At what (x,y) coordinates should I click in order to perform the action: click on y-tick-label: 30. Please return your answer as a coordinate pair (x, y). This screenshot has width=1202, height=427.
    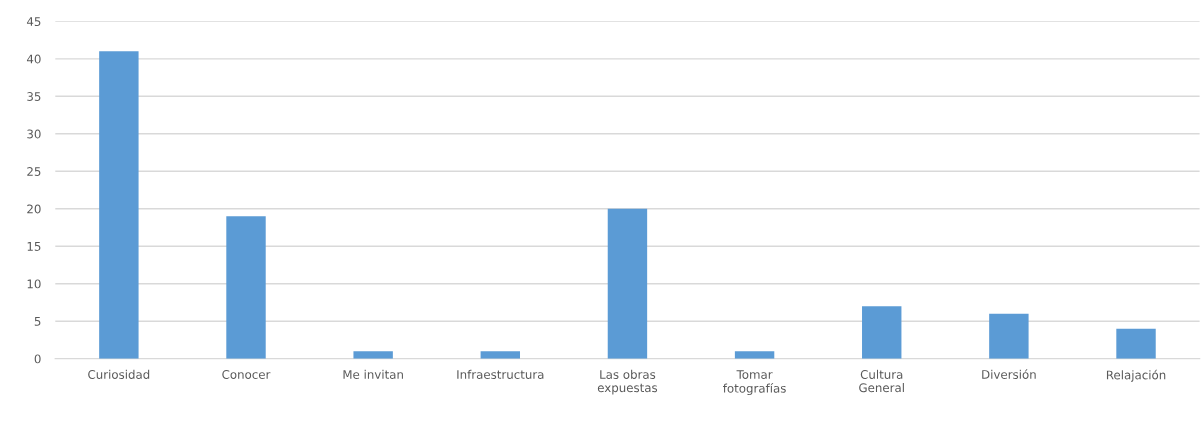
    Looking at the image, I should click on (34, 134).